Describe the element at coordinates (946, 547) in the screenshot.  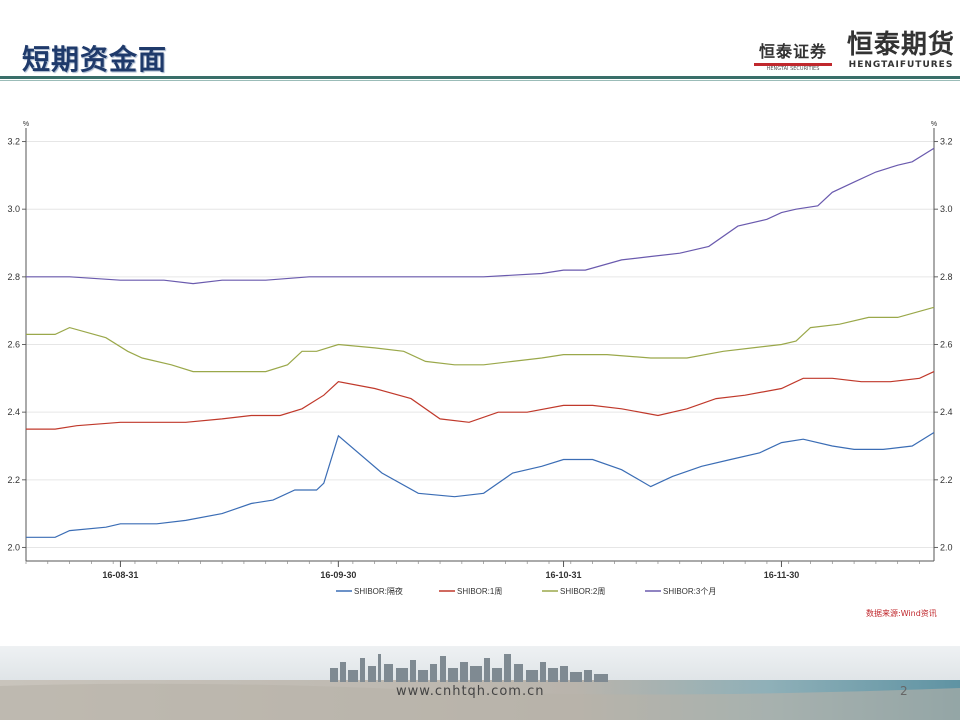
I see `y-tick-label-right: 2.0` at that location.